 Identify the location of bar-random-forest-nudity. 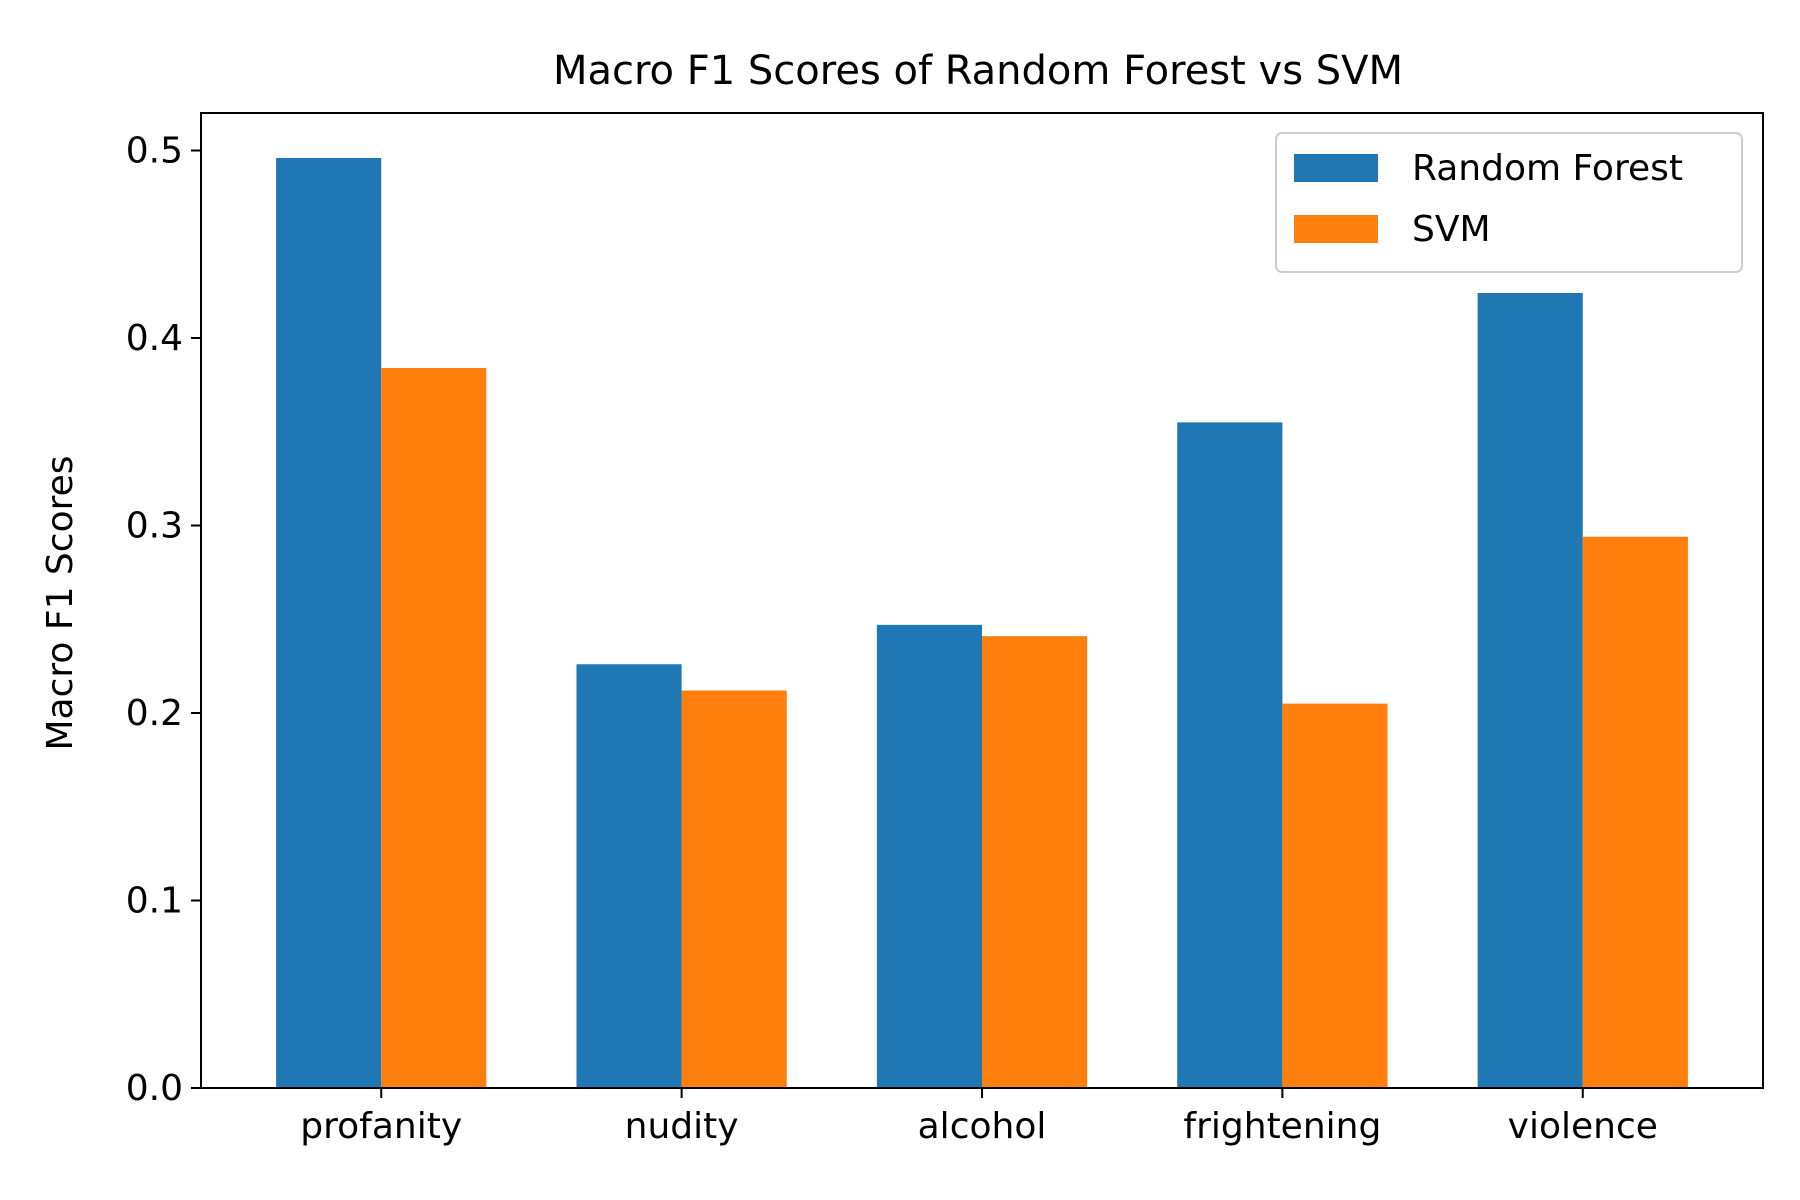
(629, 876).